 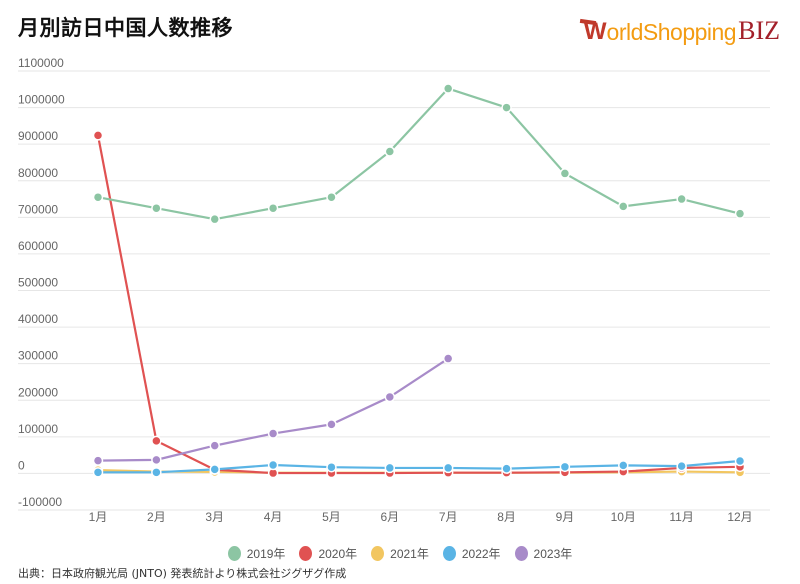 I want to click on legend-item: 2023年, so click(x=543, y=553).